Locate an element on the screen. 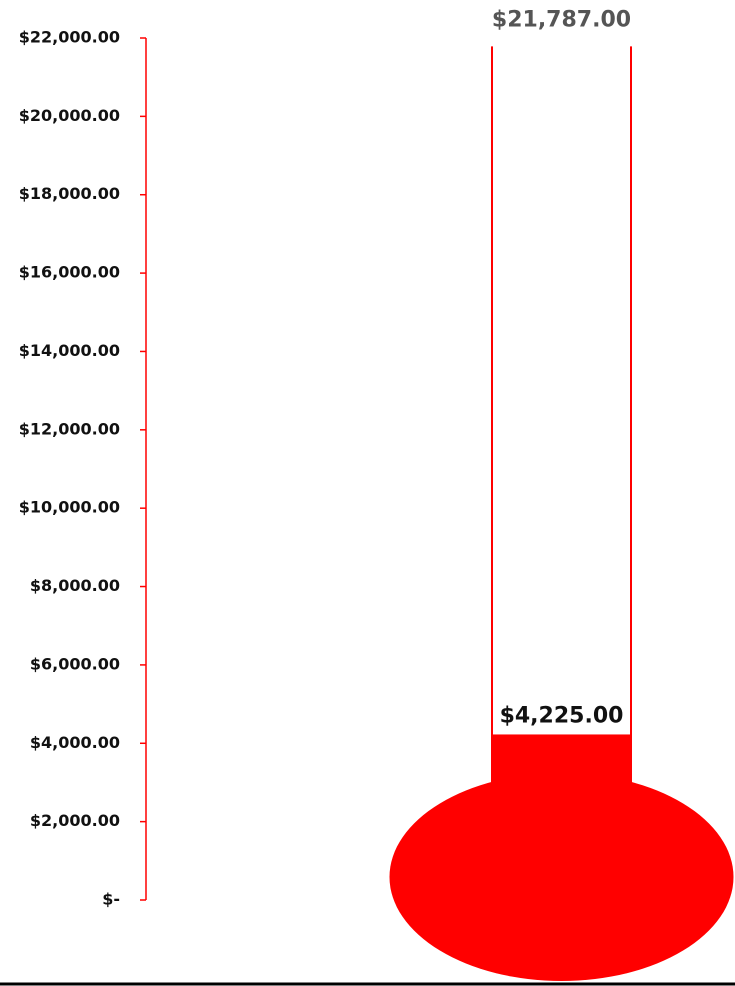 The height and width of the screenshot is (986, 735). y-tick-label: $- is located at coordinates (111, 899).